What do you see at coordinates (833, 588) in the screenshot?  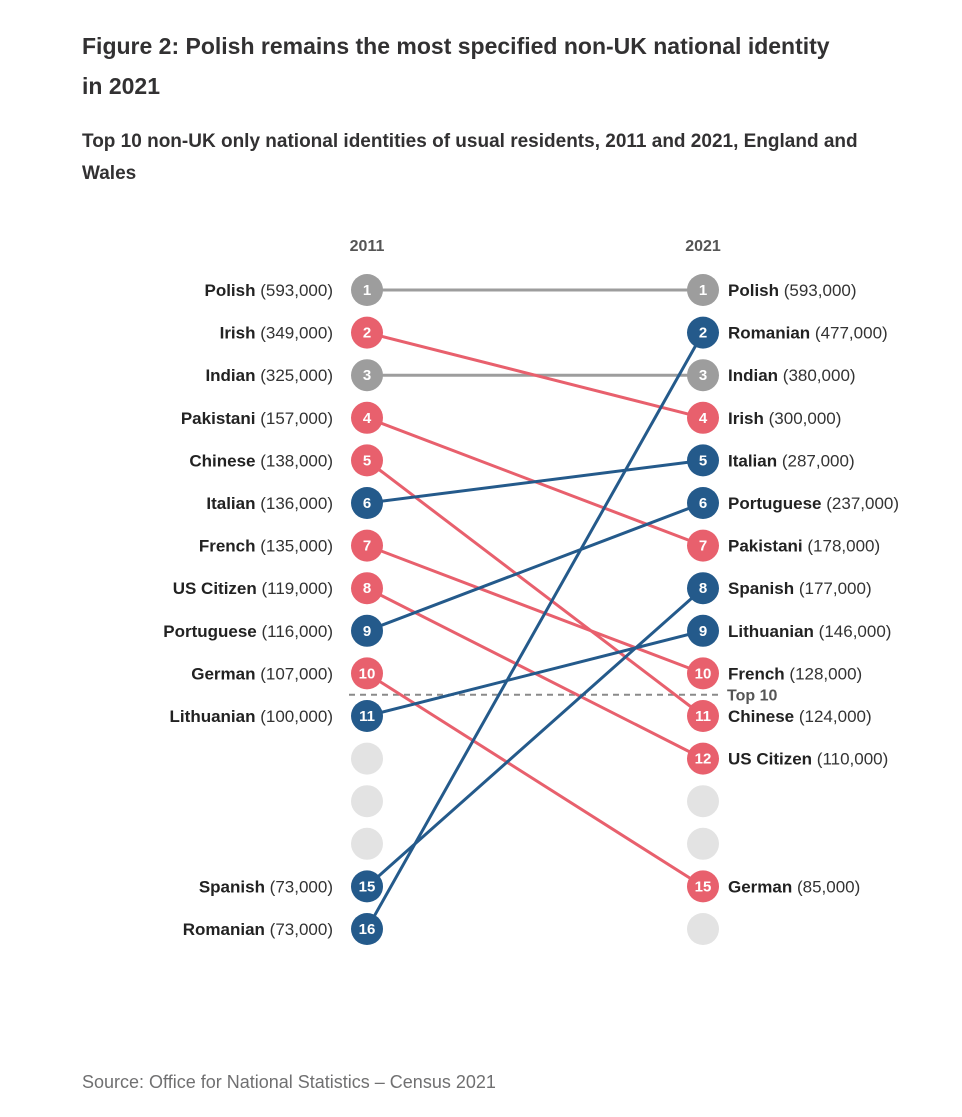 I see `label-2021-value: (177,000)` at bounding box center [833, 588].